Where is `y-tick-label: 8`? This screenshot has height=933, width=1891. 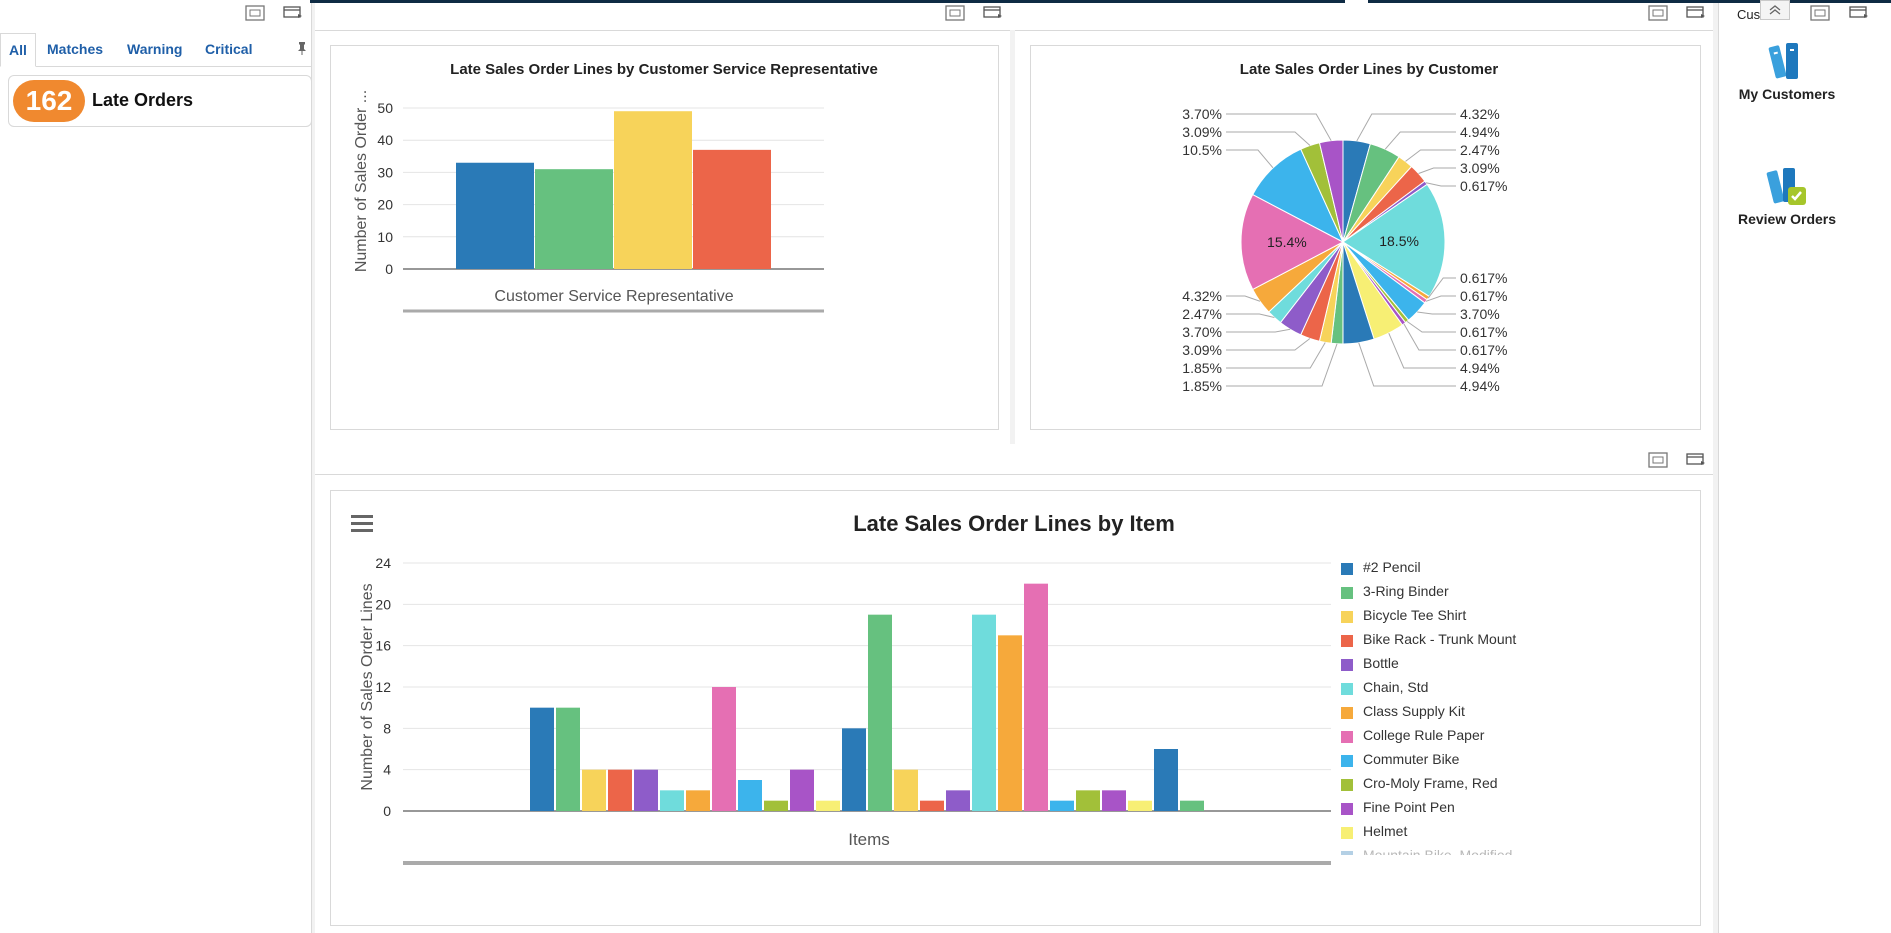
y-tick-label: 8 is located at coordinates (387, 728).